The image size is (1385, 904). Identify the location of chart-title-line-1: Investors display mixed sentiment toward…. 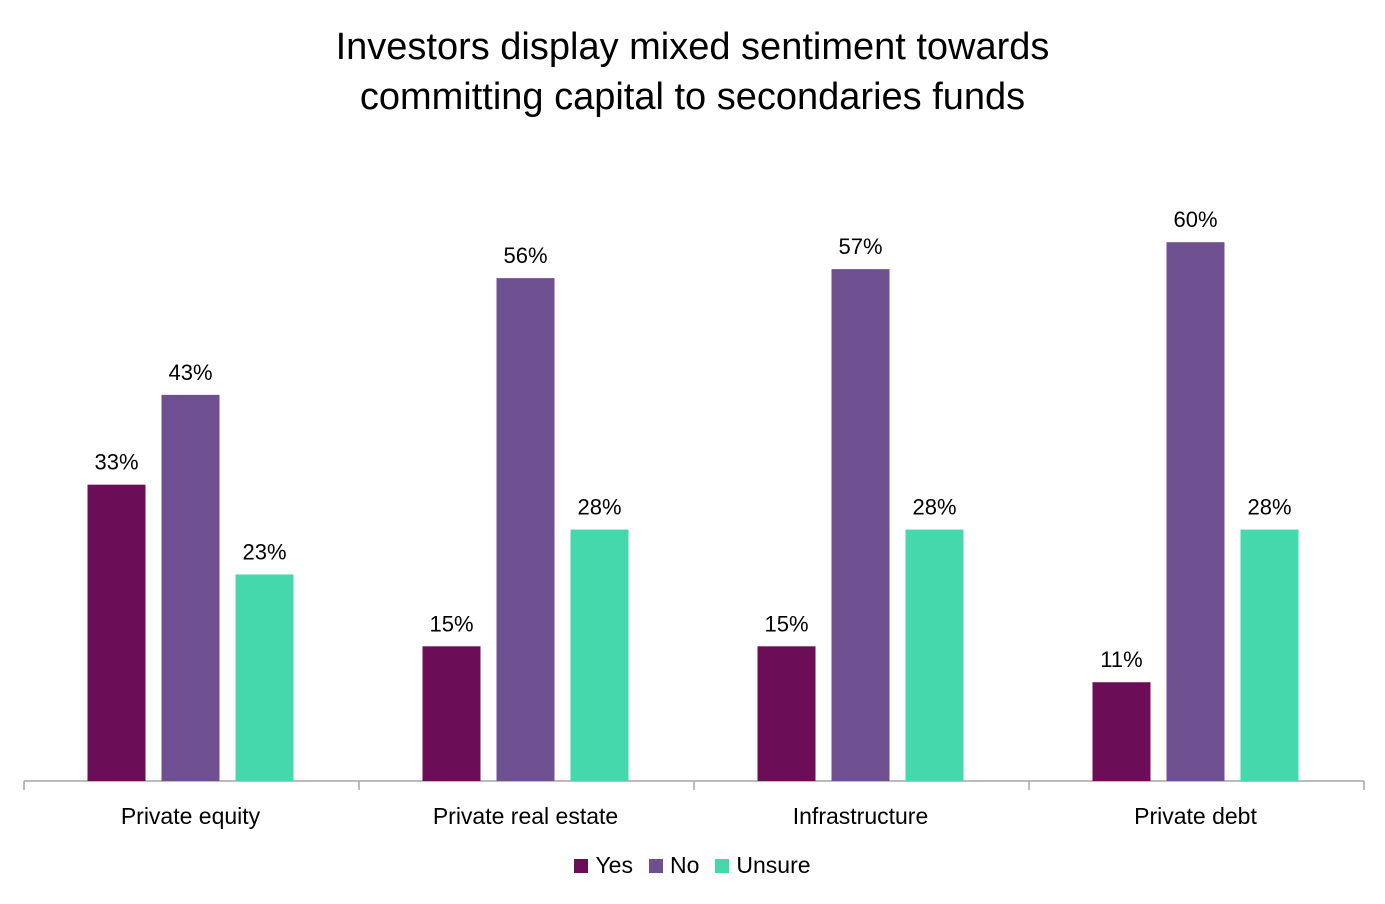
(692, 47).